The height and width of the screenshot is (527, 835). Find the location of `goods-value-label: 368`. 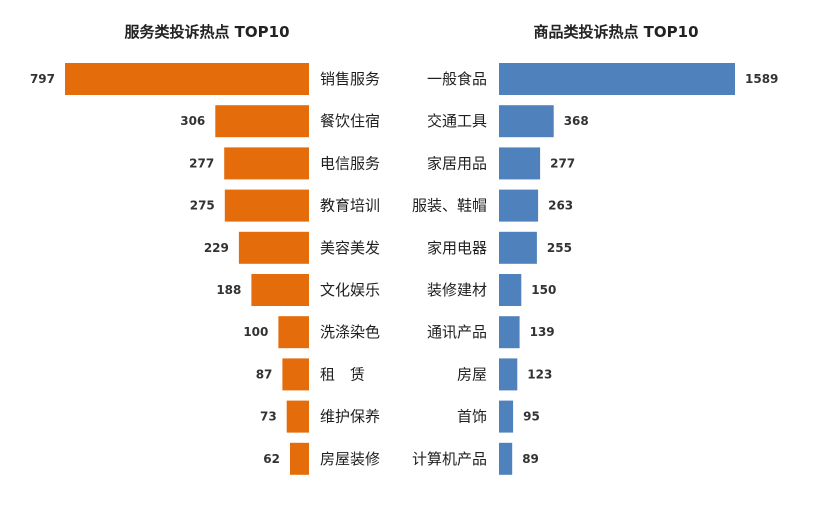

goods-value-label: 368 is located at coordinates (576, 121).